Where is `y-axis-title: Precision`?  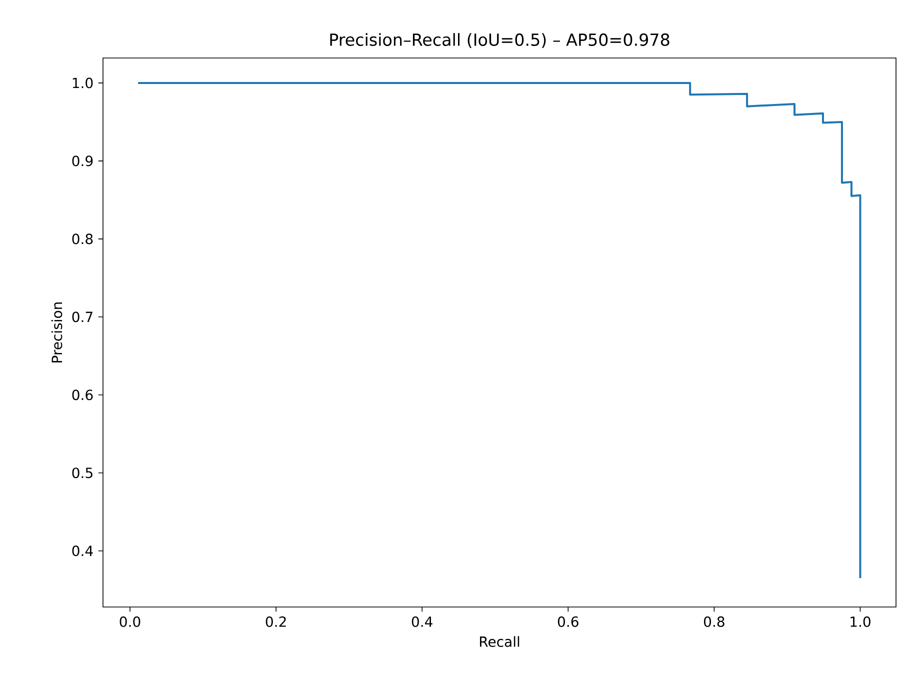 y-axis-title: Precision is located at coordinates (56, 332).